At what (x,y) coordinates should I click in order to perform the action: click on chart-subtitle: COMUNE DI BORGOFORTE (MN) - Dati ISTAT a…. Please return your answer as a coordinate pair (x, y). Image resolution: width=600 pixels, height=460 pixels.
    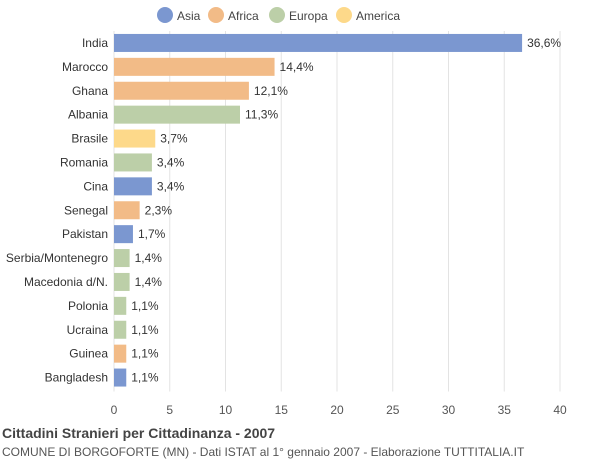
    Looking at the image, I should click on (263, 452).